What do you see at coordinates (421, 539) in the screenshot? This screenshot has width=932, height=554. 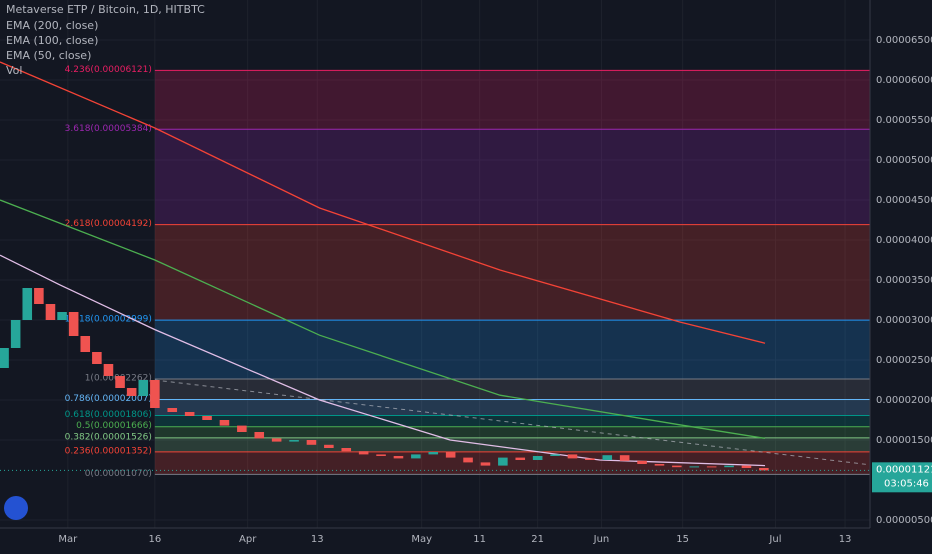 I see `x-tick-label: May` at bounding box center [421, 539].